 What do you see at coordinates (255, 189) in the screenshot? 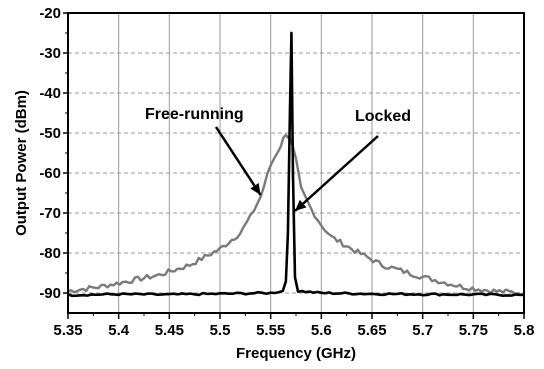
I see `free-running-arrow-head` at bounding box center [255, 189].